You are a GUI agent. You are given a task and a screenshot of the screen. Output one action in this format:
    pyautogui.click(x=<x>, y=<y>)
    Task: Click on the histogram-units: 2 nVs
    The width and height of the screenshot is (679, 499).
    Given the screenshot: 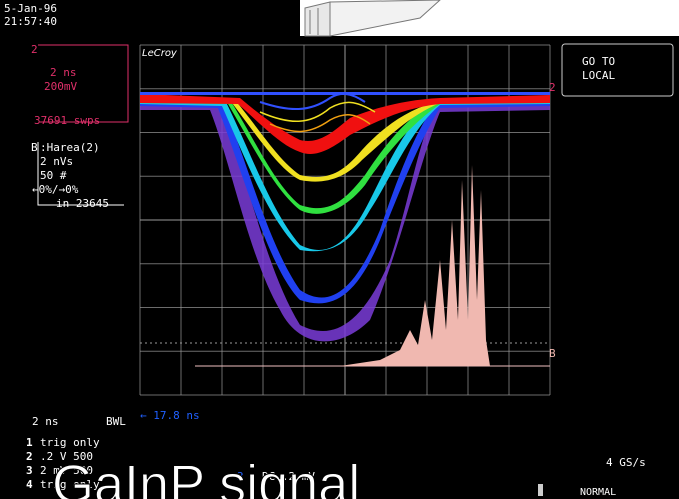 What is the action you would take?
    pyautogui.click(x=56, y=161)
    